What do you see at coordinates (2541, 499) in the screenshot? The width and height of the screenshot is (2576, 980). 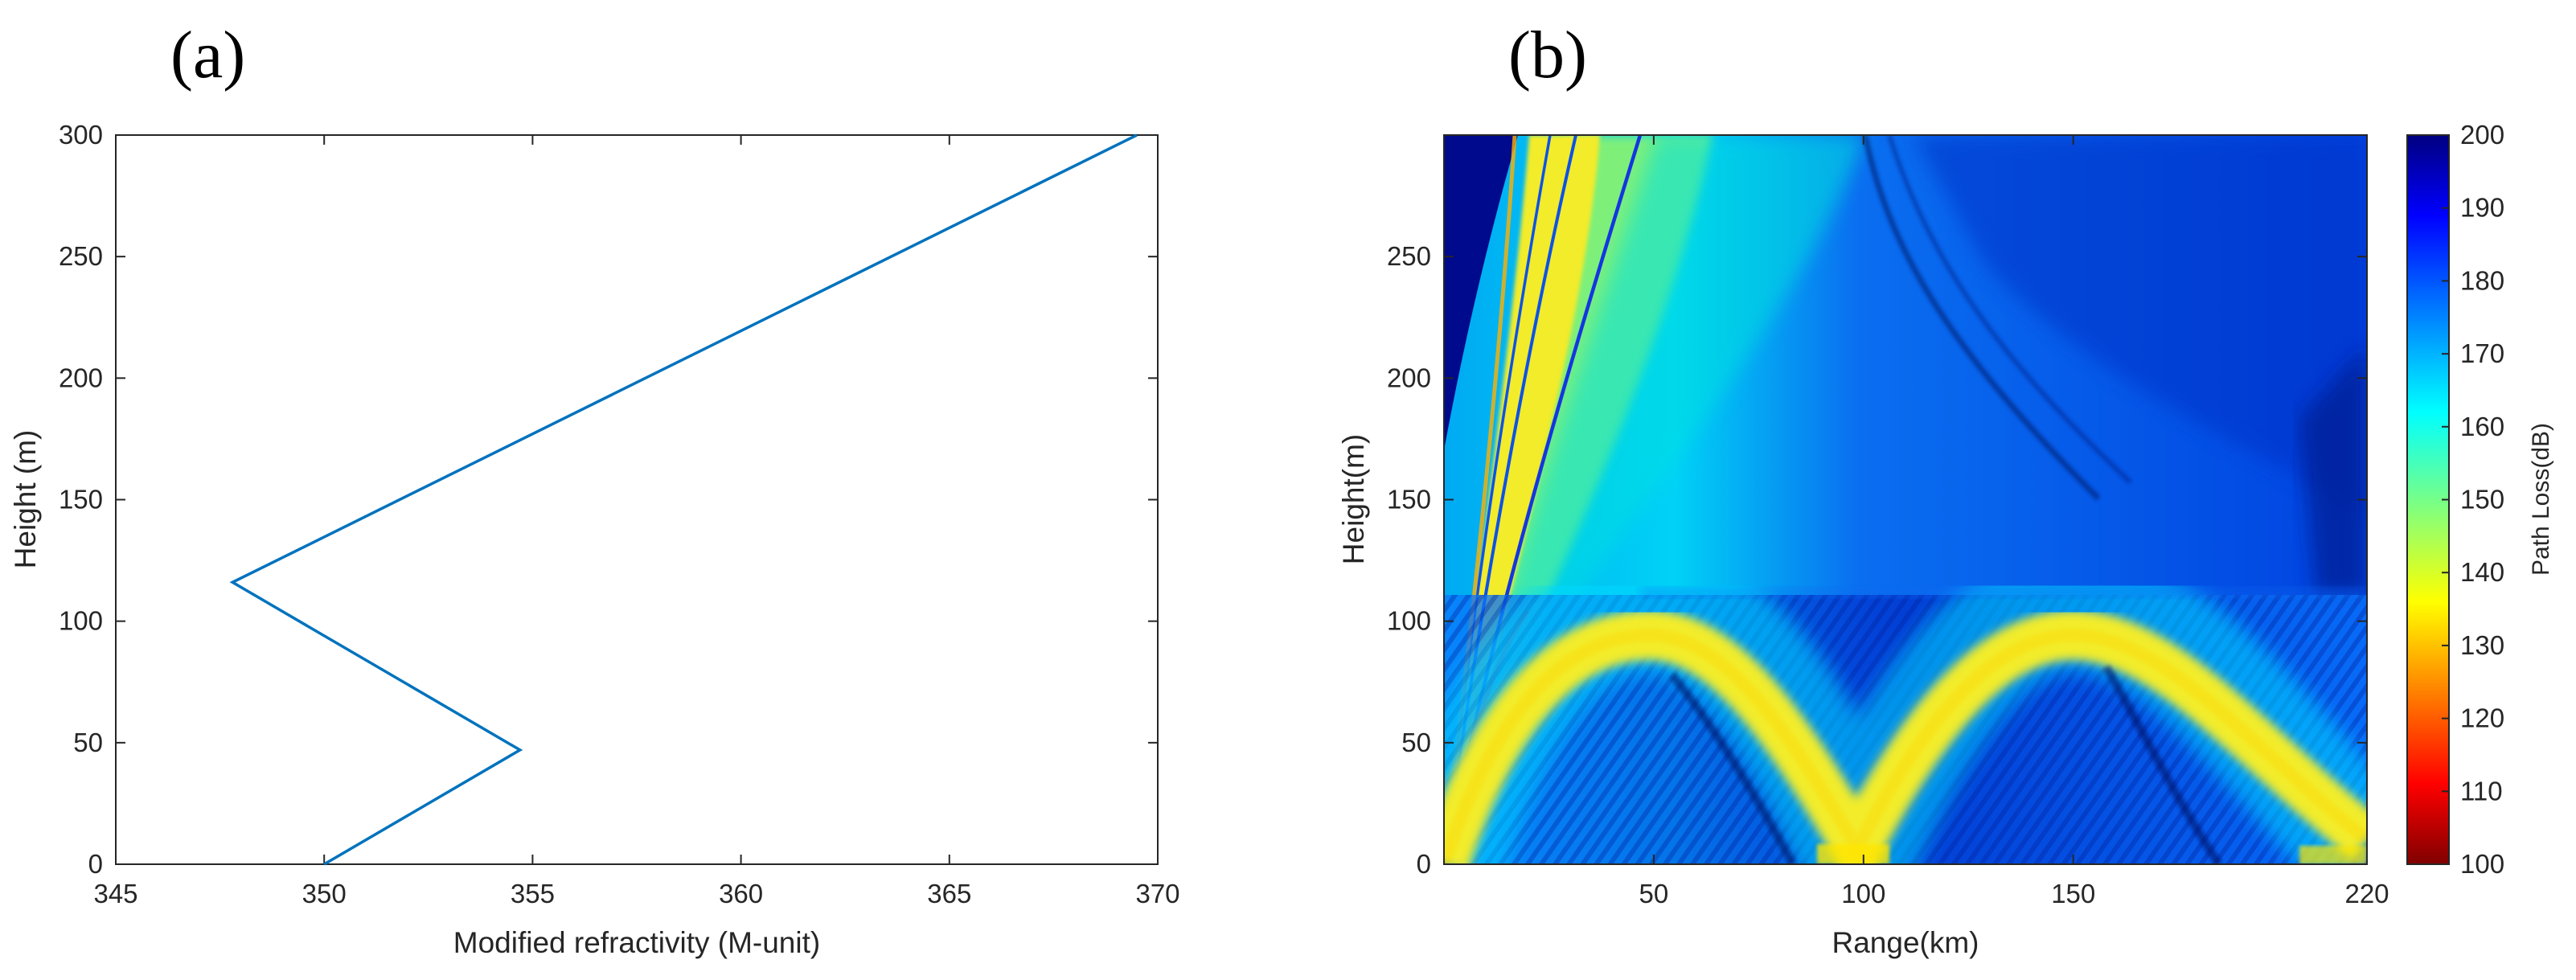 I see `colorbar-label: Path Loss(dB)` at bounding box center [2541, 499].